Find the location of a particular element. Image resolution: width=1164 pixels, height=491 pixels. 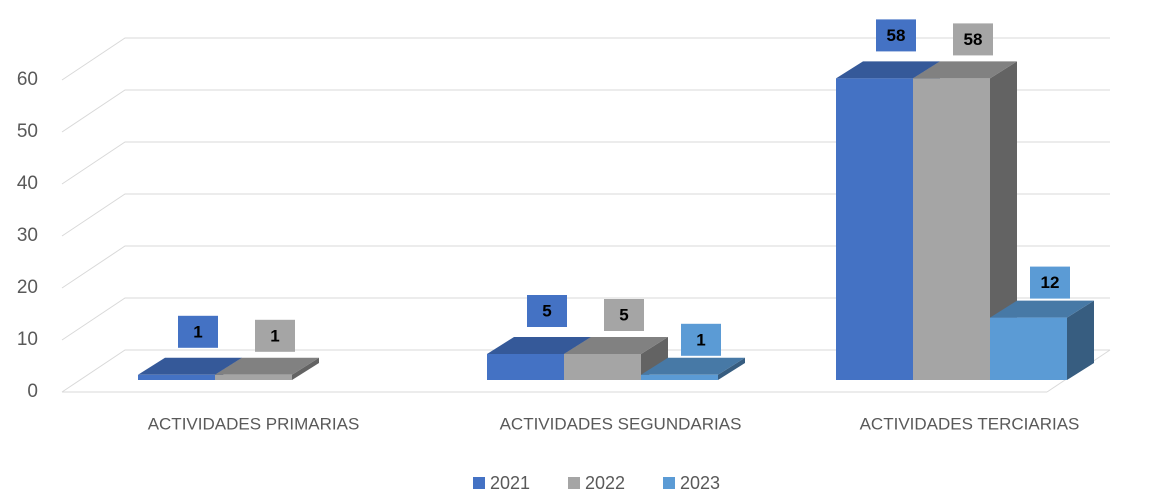

y-tick-label: 40 is located at coordinates (27, 183).